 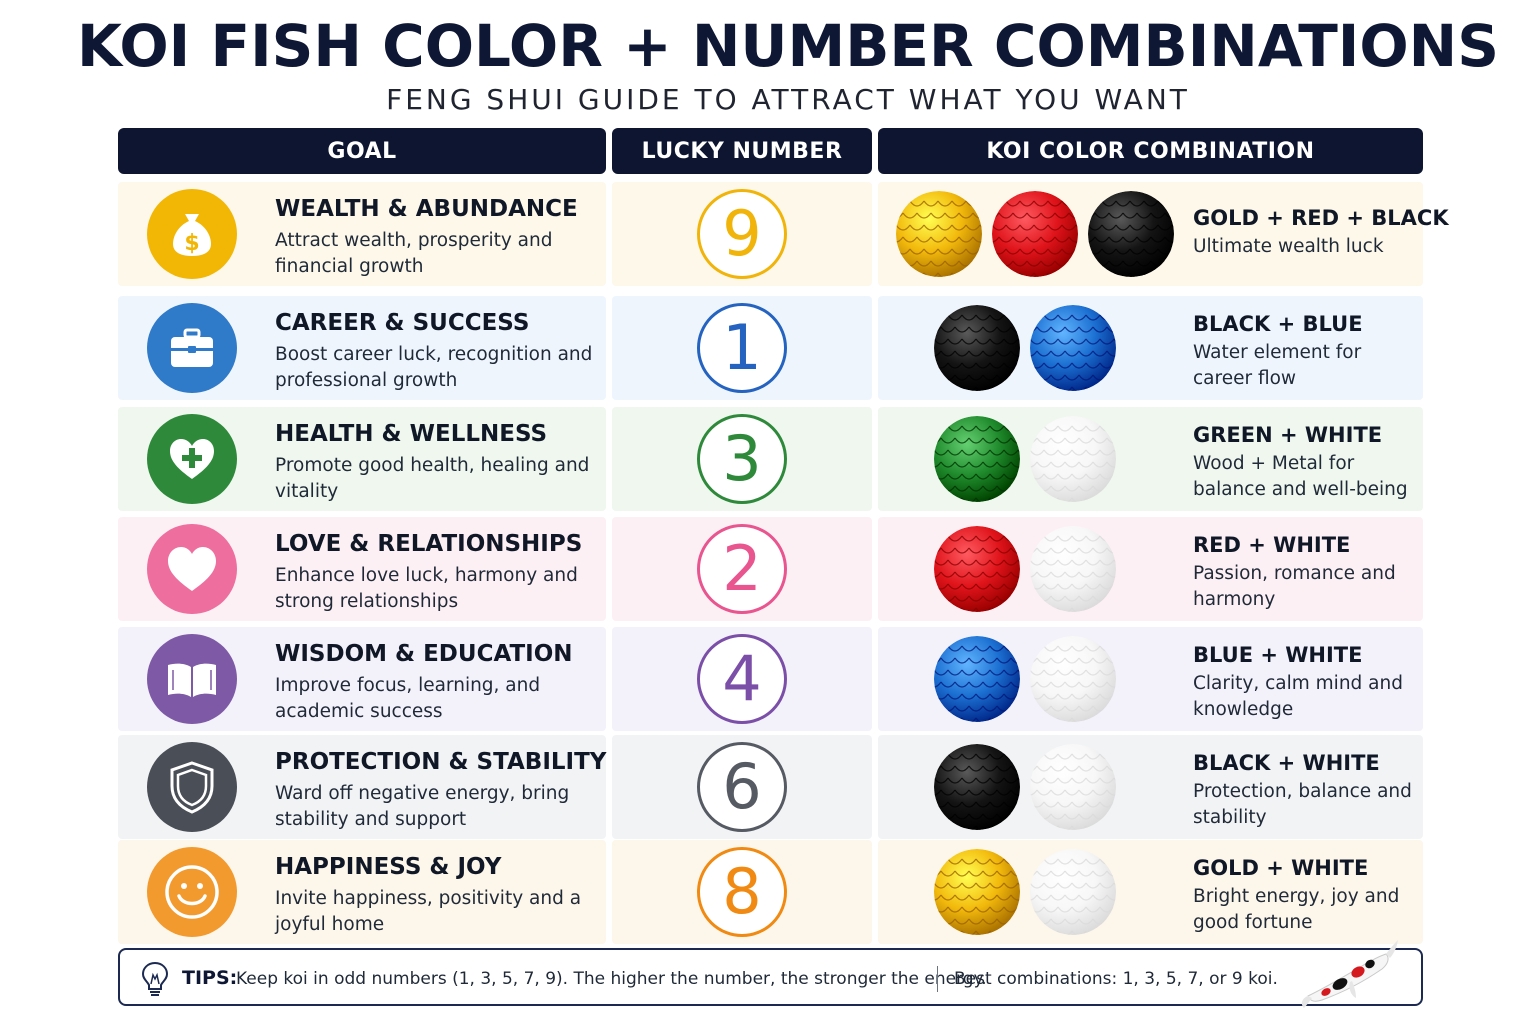 I want to click on combination-description: Water element for career flow, so click(x=1277, y=365).